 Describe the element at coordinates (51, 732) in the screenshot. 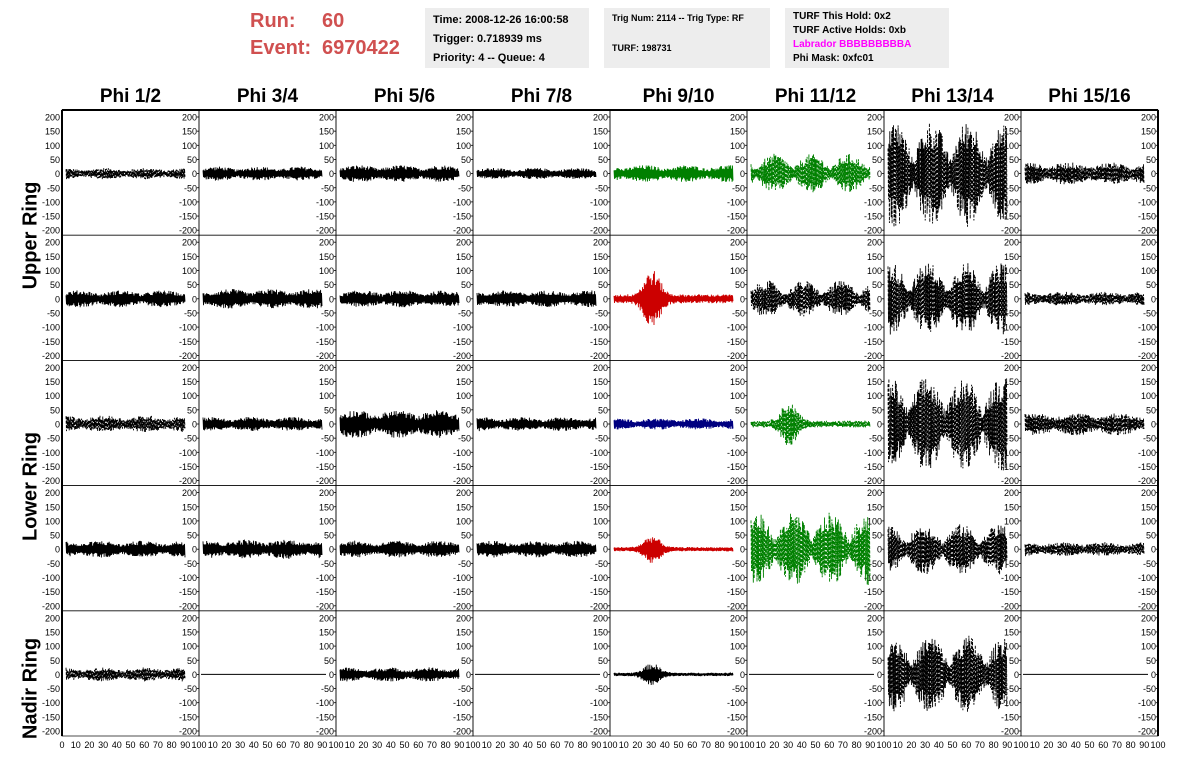

I see `left-y-tick-label: -200` at that location.